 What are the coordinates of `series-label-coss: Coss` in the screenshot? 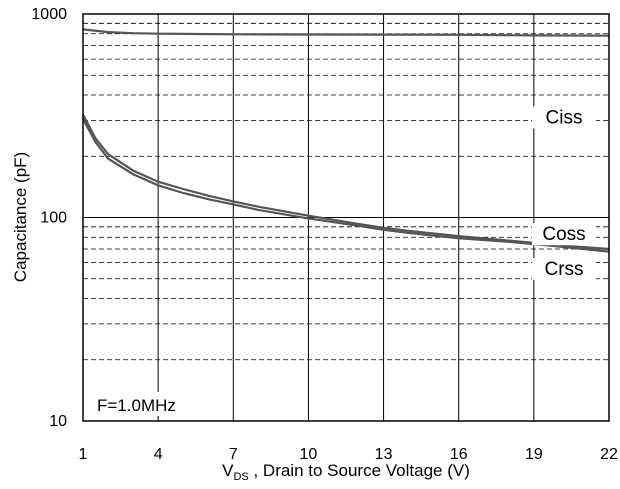 It's located at (563, 234).